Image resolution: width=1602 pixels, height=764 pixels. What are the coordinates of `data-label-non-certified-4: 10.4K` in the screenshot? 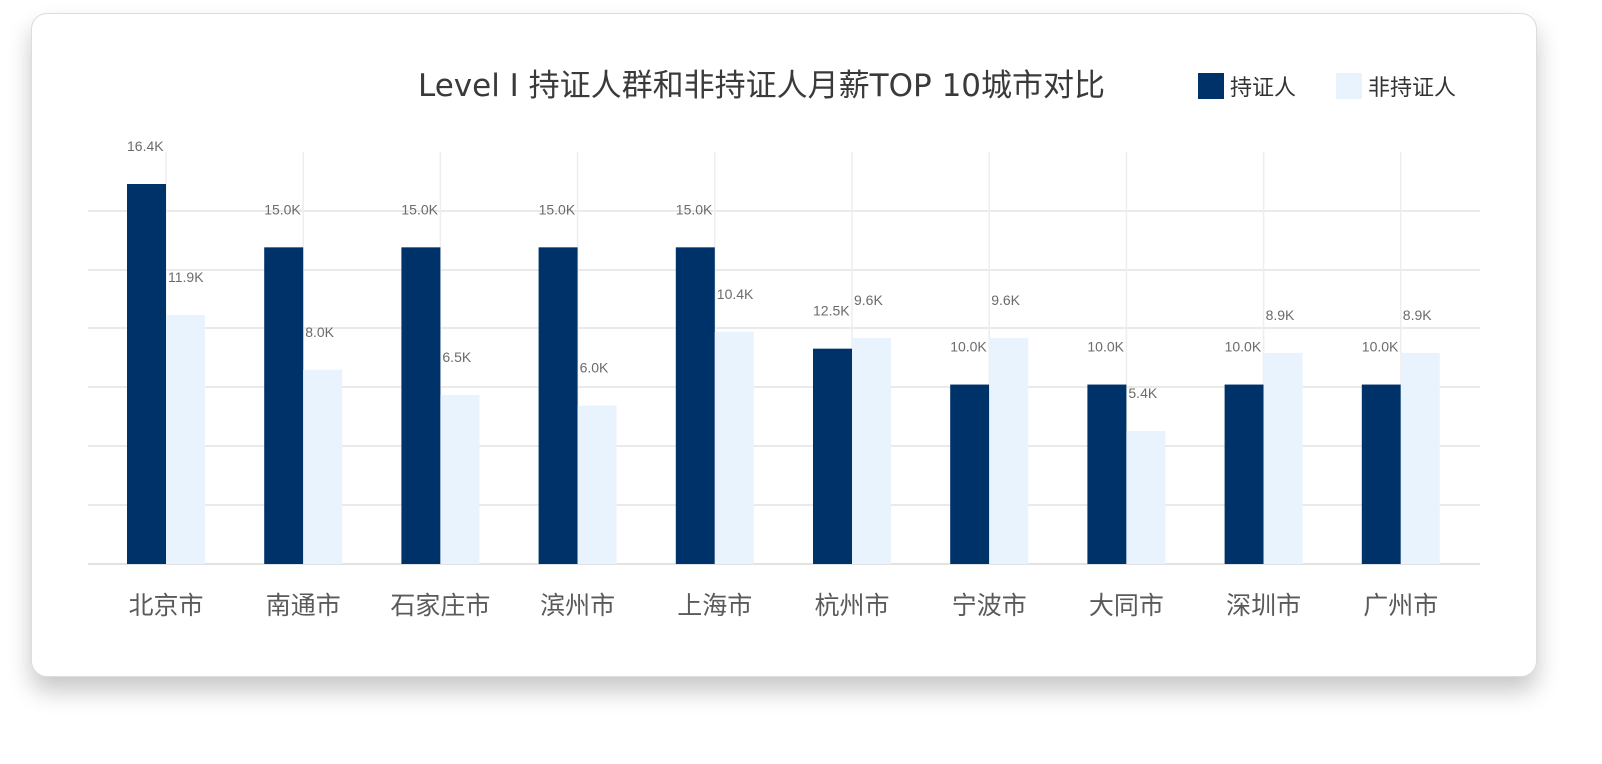 It's located at (735, 294).